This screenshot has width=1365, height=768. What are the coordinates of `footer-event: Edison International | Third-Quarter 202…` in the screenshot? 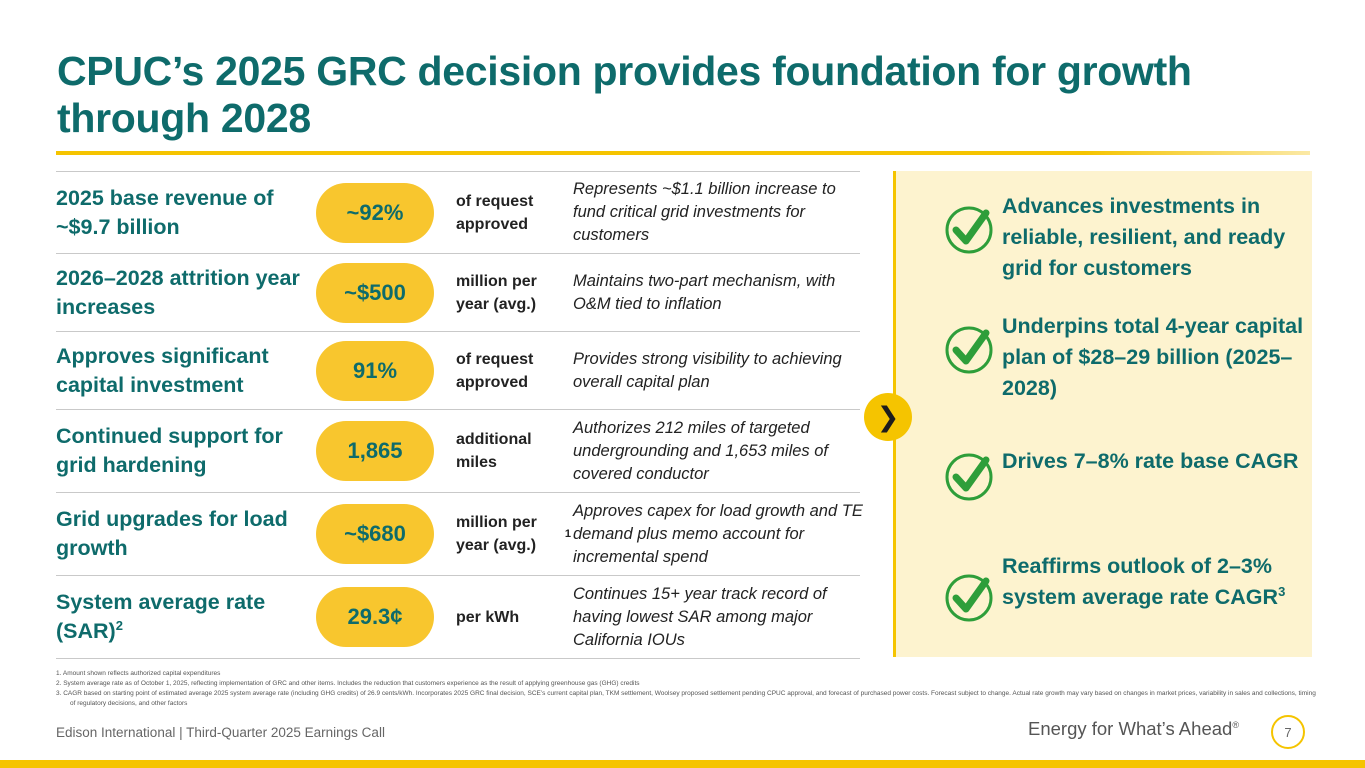 It's located at (220, 732).